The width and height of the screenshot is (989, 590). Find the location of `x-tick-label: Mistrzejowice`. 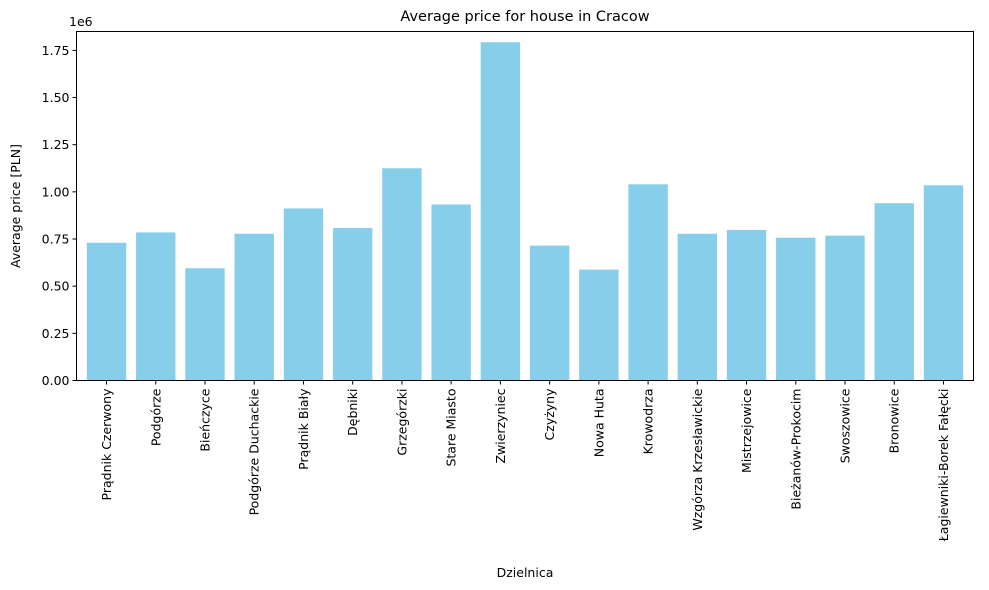

x-tick-label: Mistrzejowice is located at coordinates (746, 430).